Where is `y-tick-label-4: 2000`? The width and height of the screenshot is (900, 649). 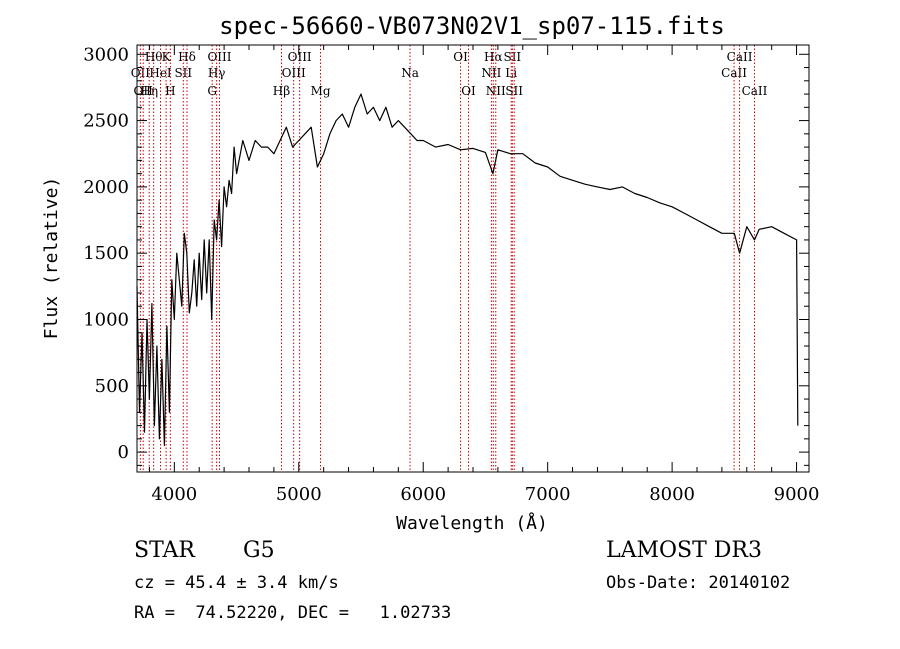
y-tick-label-4: 2000 is located at coordinates (106, 187).